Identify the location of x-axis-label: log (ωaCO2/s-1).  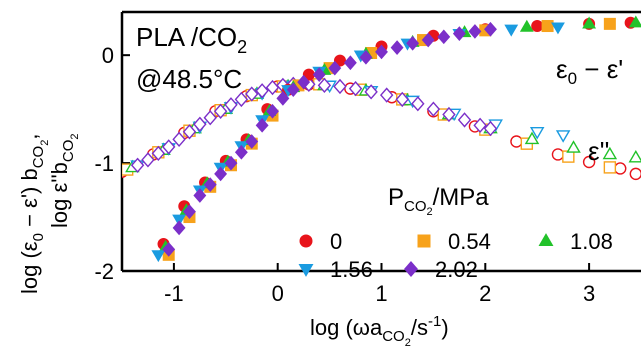
(379, 331).